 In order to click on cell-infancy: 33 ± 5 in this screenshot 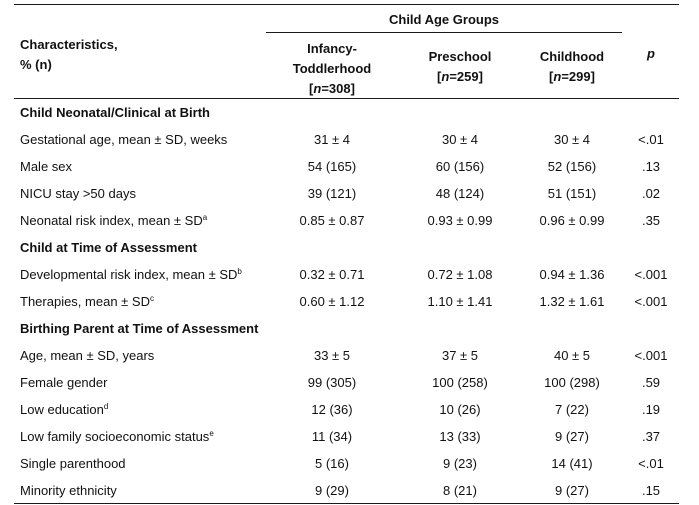, I will do `click(332, 355)`.